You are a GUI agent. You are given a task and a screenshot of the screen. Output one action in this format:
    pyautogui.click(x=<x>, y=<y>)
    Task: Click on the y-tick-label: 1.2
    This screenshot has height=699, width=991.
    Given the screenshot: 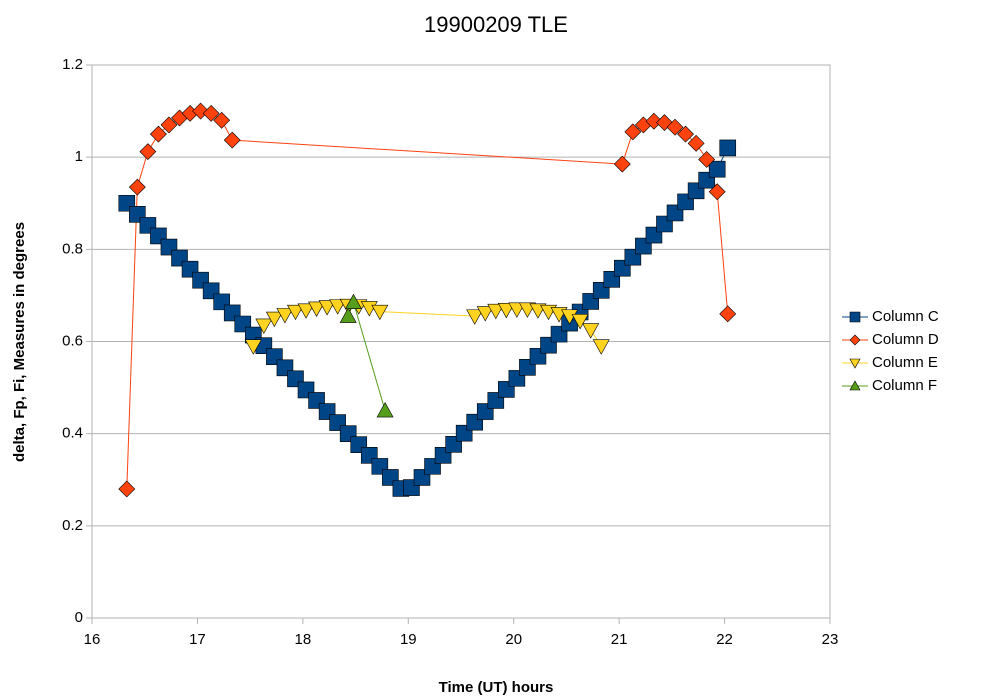 What is the action you would take?
    pyautogui.click(x=72, y=64)
    